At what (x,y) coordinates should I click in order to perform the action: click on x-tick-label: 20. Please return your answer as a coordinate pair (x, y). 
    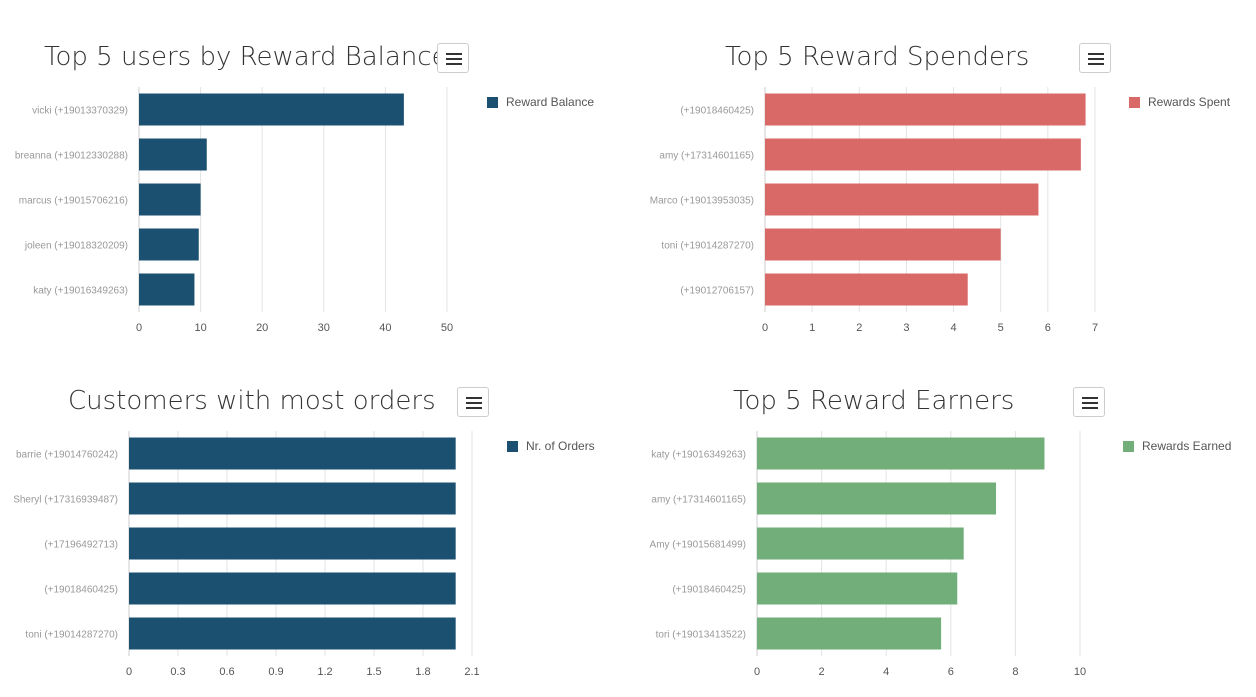
    Looking at the image, I should click on (262, 328).